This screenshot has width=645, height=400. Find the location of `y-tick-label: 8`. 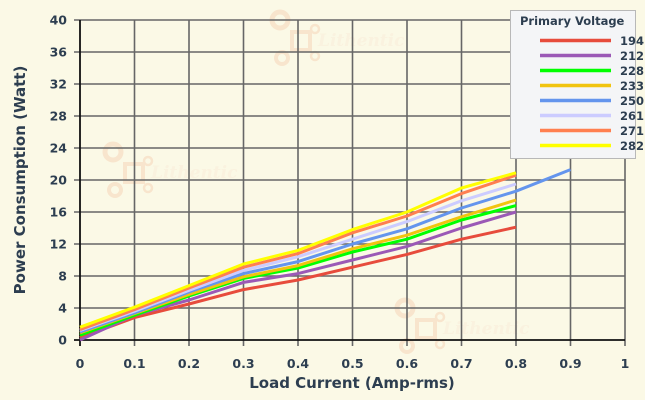

y-tick-label: 8 is located at coordinates (62, 276).